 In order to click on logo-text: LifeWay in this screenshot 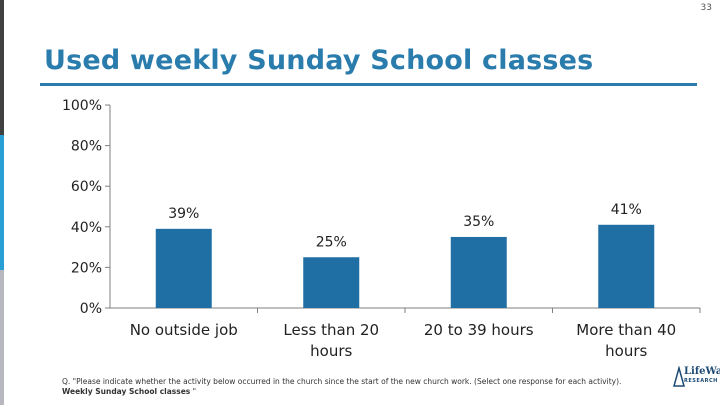, I will do `click(702, 371)`.